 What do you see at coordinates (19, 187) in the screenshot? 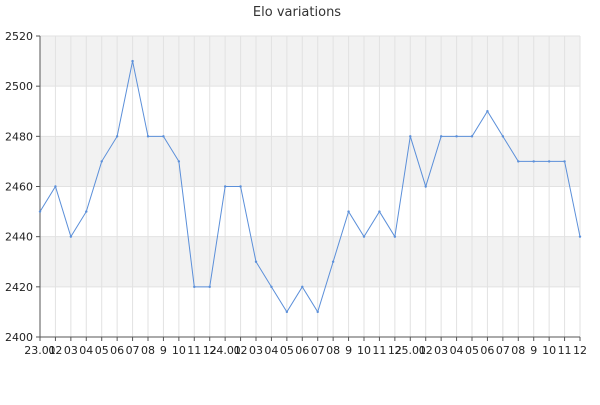
I see `y-tick-label: 2460` at bounding box center [19, 187].